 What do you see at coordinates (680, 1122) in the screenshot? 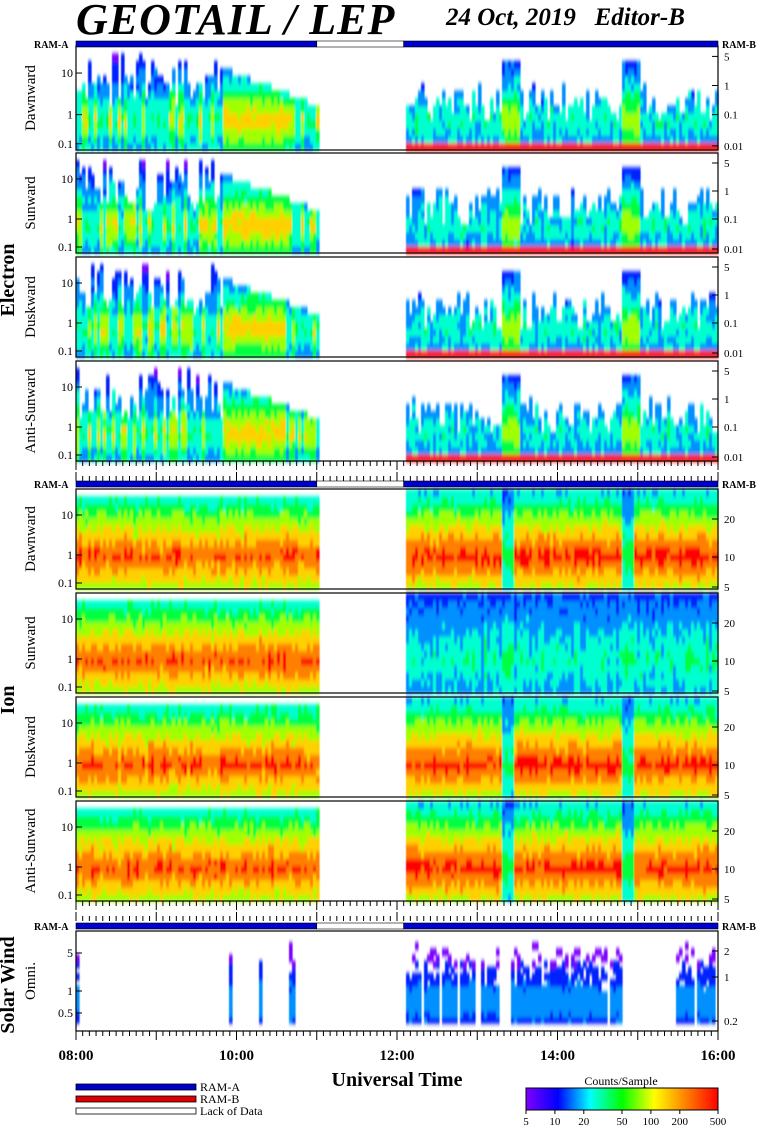
I see `colorbar-tick-label: 200` at bounding box center [680, 1122].